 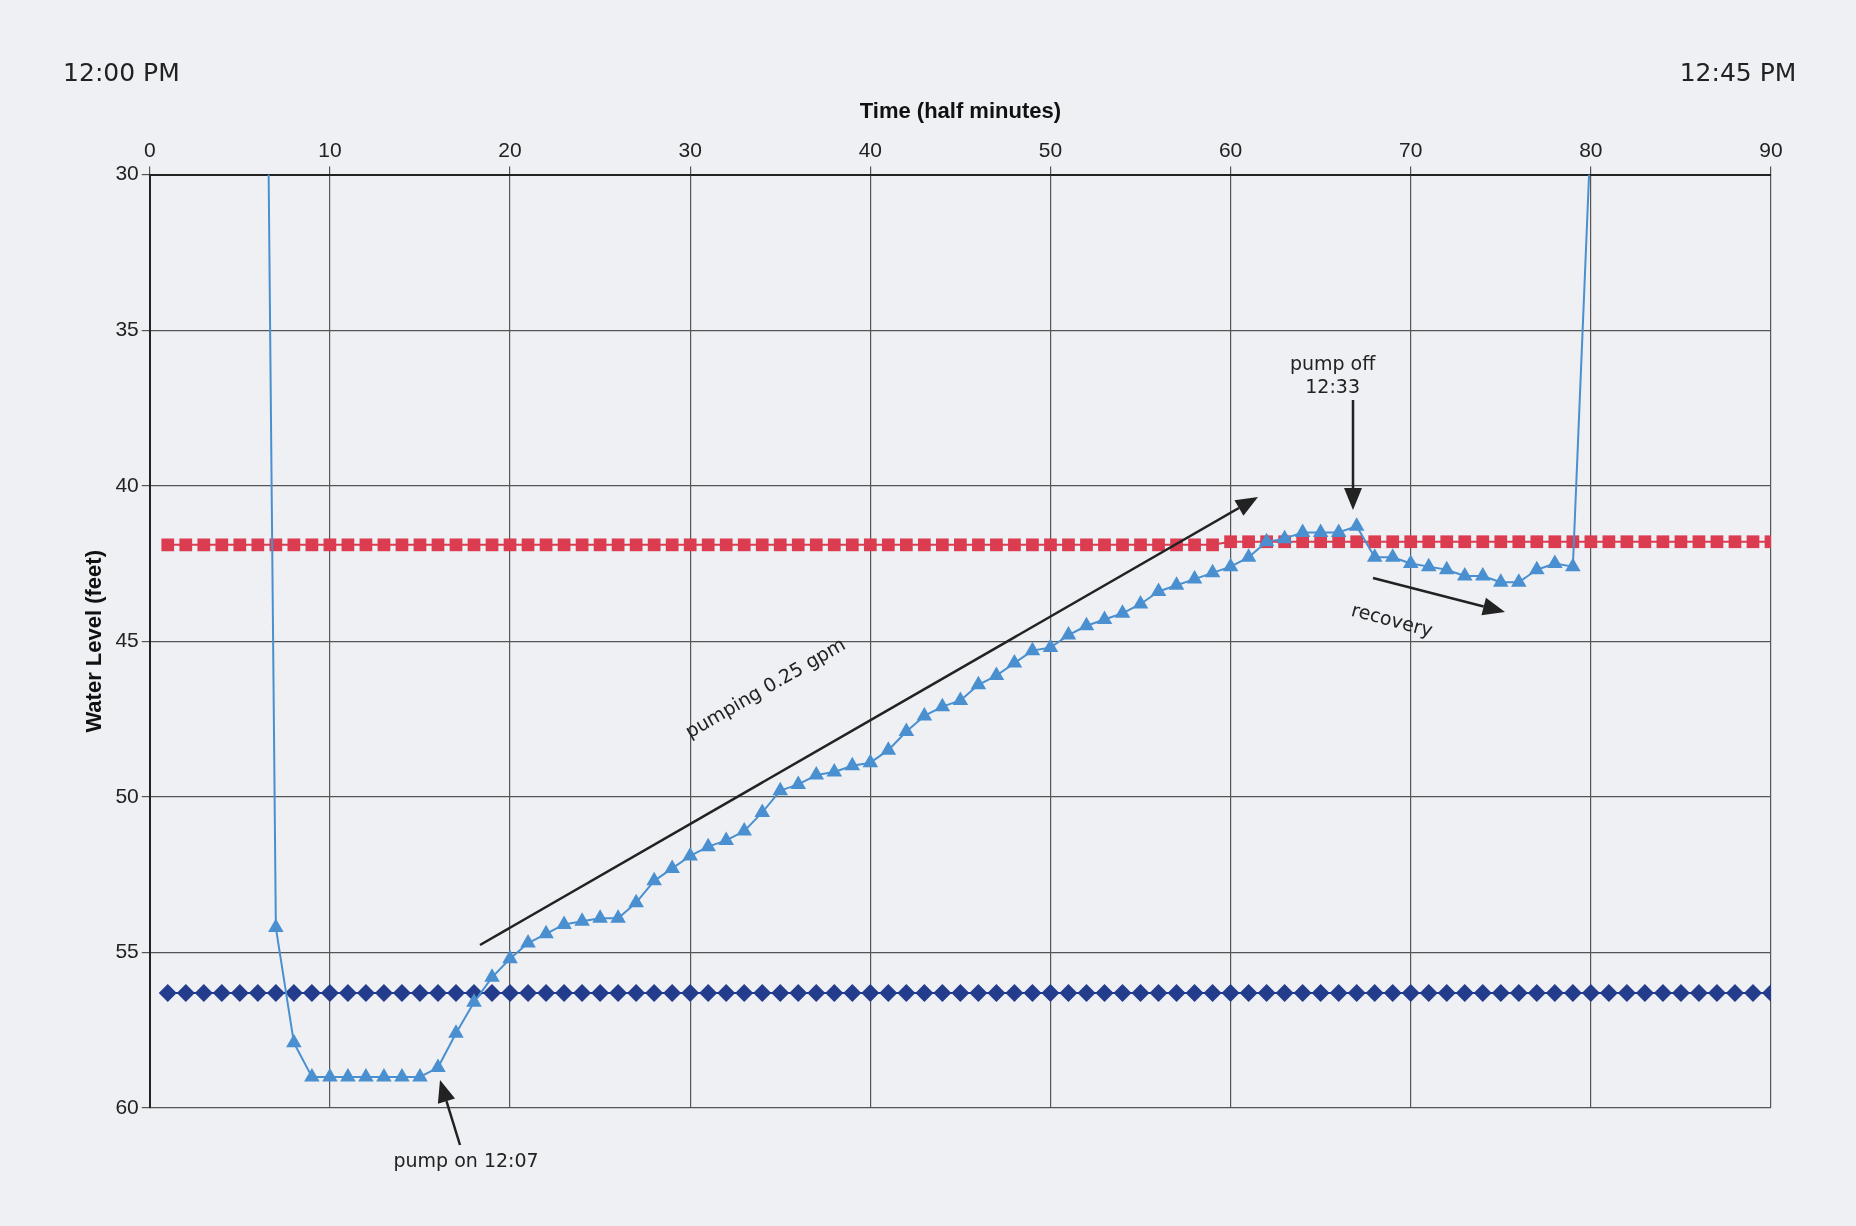 I want to click on y-tick-label: 55, so click(x=127, y=951).